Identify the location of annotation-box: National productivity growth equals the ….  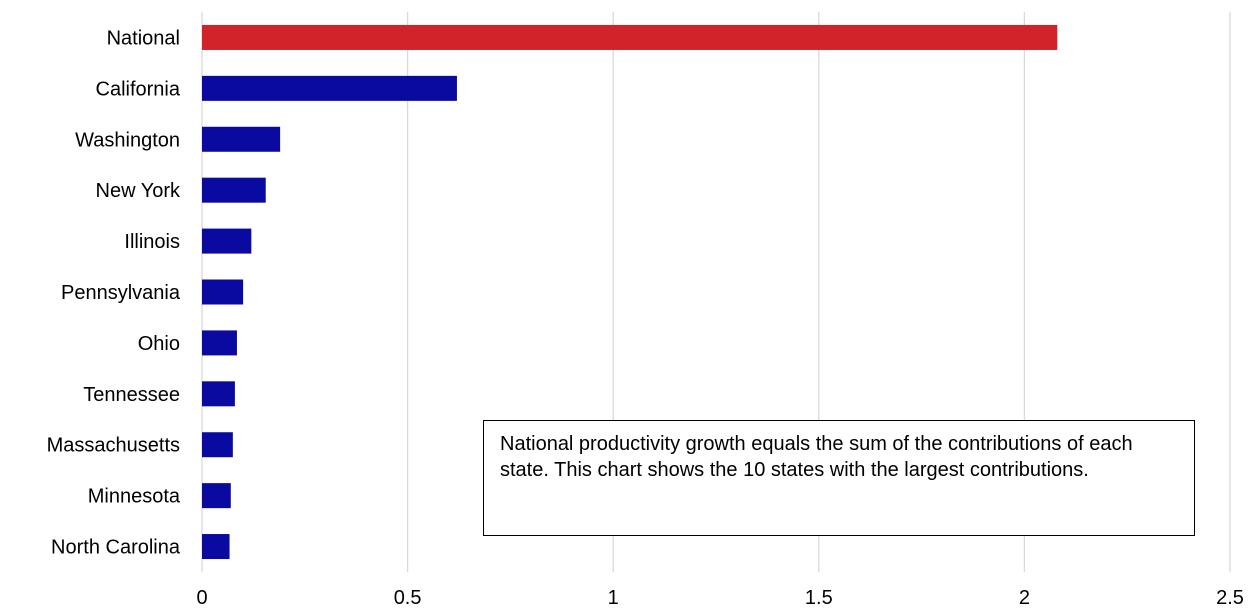
(839, 478).